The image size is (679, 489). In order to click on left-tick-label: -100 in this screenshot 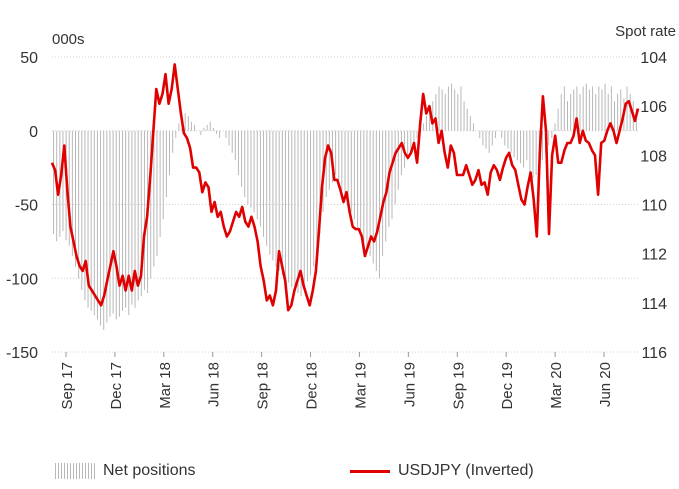, I will do `click(22, 279)`.